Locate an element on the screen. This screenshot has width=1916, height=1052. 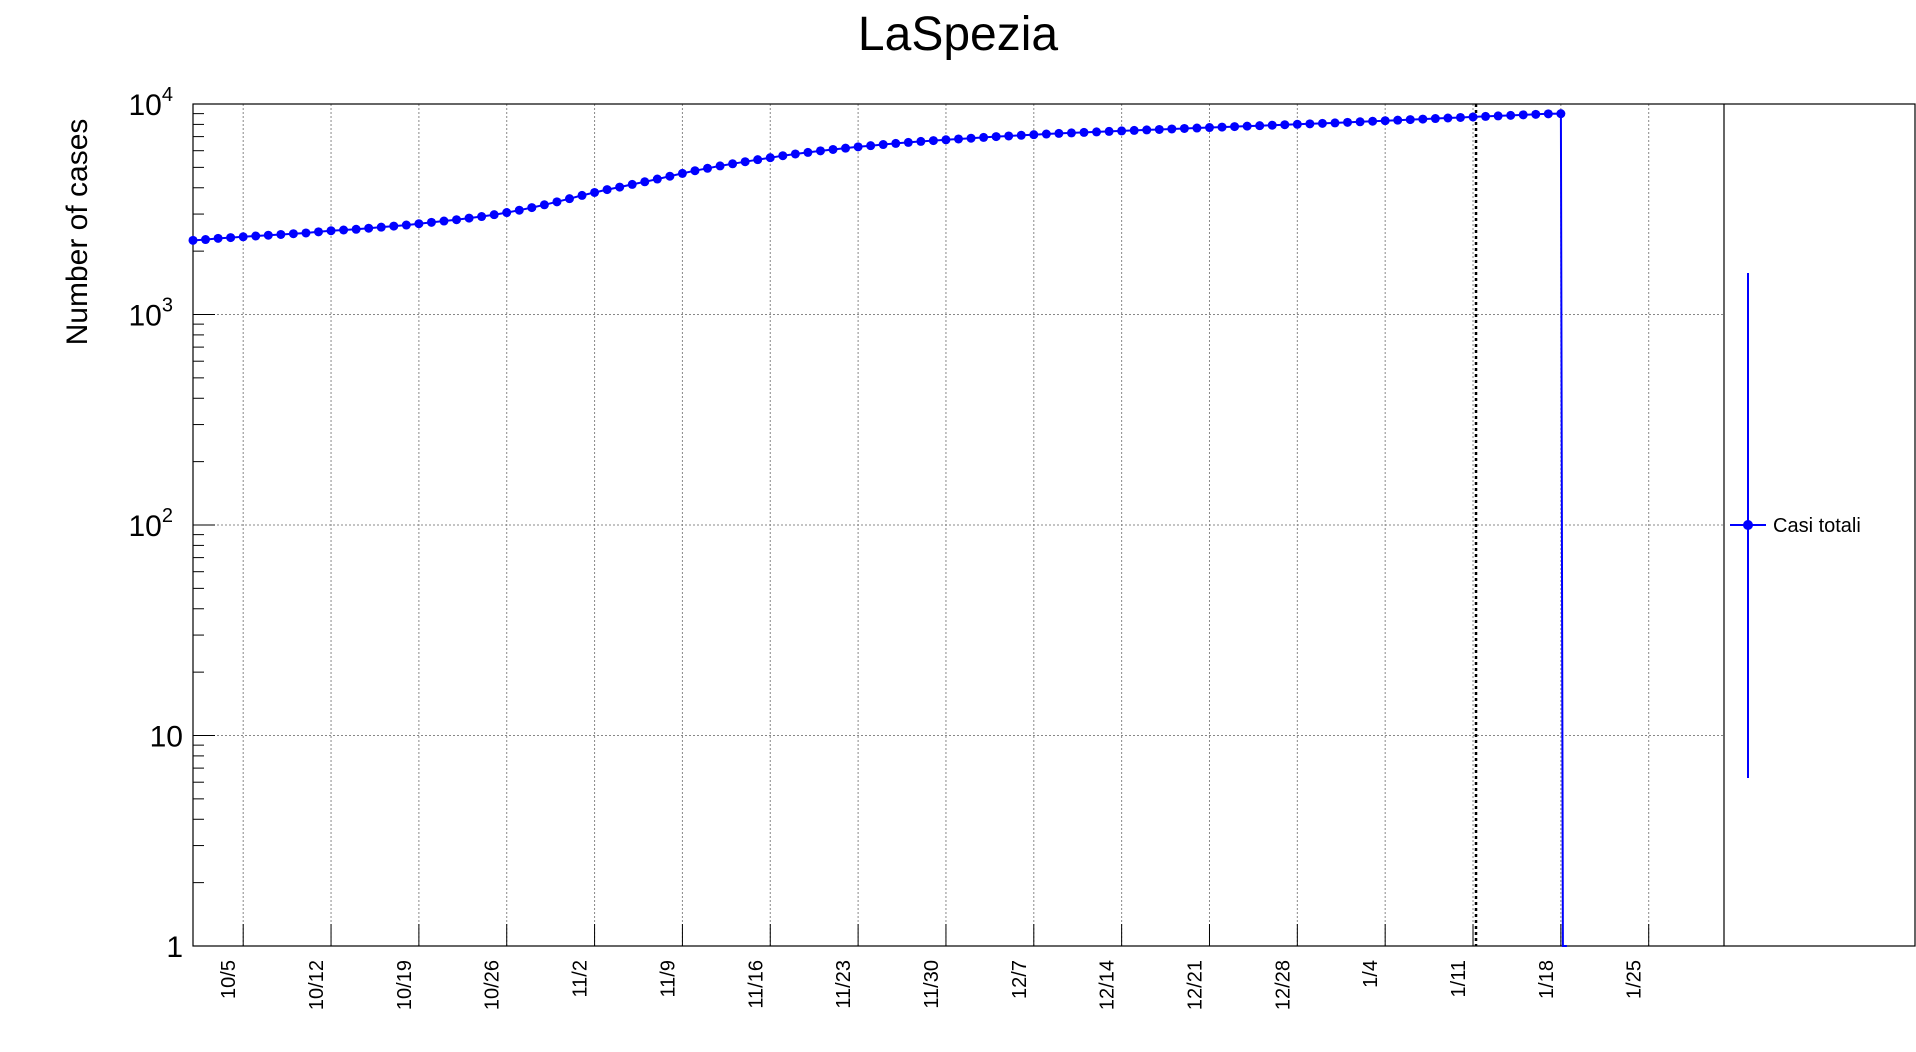
x-tick-label: 10/12 is located at coordinates (317, 985).